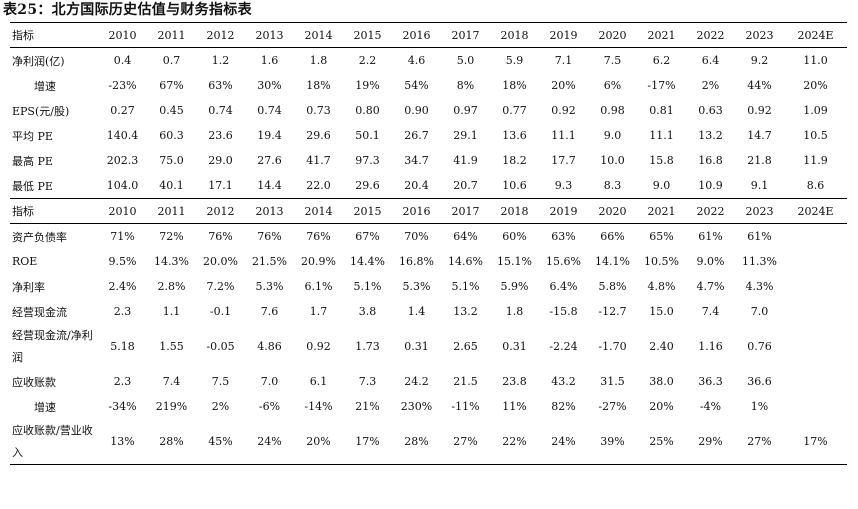 This screenshot has width=858, height=509. Describe the element at coordinates (710, 406) in the screenshot. I see `value-cell: -4%` at that location.